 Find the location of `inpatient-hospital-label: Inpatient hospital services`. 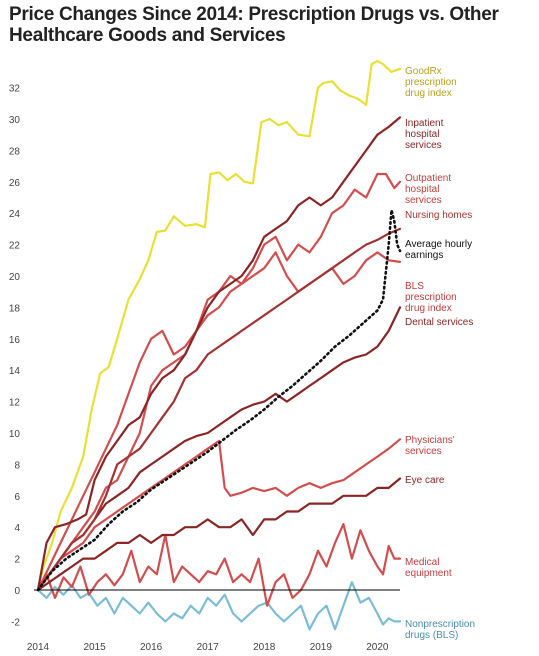

inpatient-hospital-label: Inpatient hospital services is located at coordinates (424, 134).